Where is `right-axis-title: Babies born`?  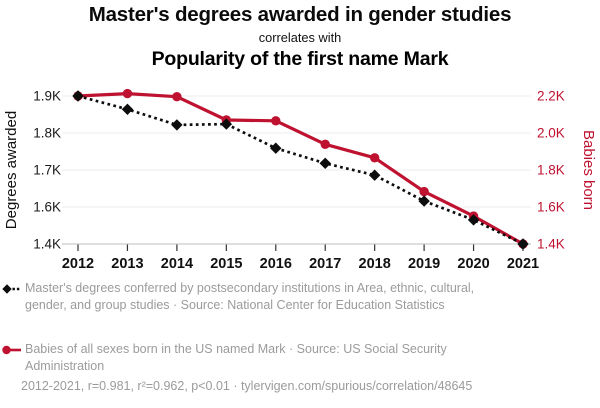 right-axis-title: Babies born is located at coordinates (588, 170).